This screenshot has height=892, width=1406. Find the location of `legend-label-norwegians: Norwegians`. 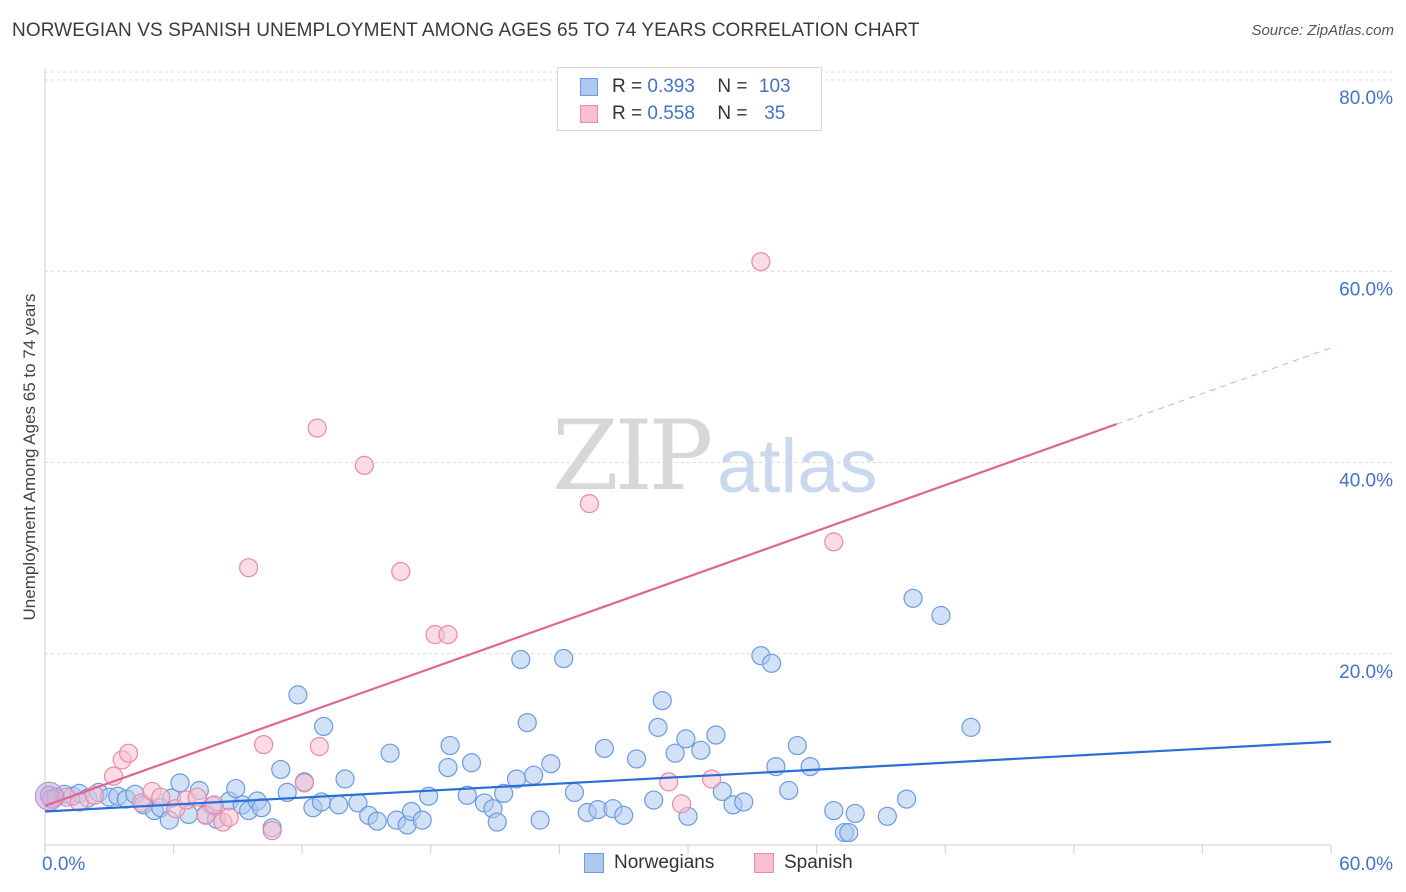

legend-label-norwegians: Norwegians is located at coordinates (664, 862).